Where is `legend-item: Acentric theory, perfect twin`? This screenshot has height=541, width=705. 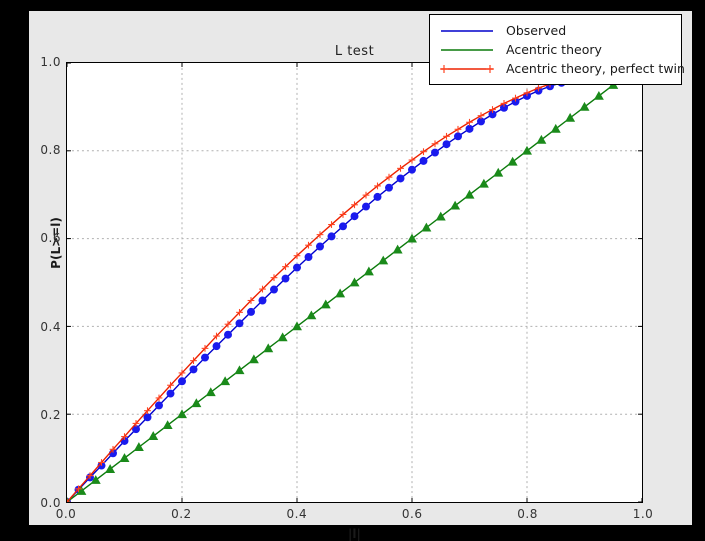 legend-item: Acentric theory, perfect twin is located at coordinates (561, 68).